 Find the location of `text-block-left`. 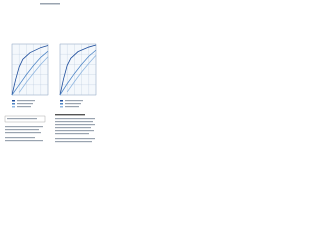

text-block-left is located at coordinates (25, 128).